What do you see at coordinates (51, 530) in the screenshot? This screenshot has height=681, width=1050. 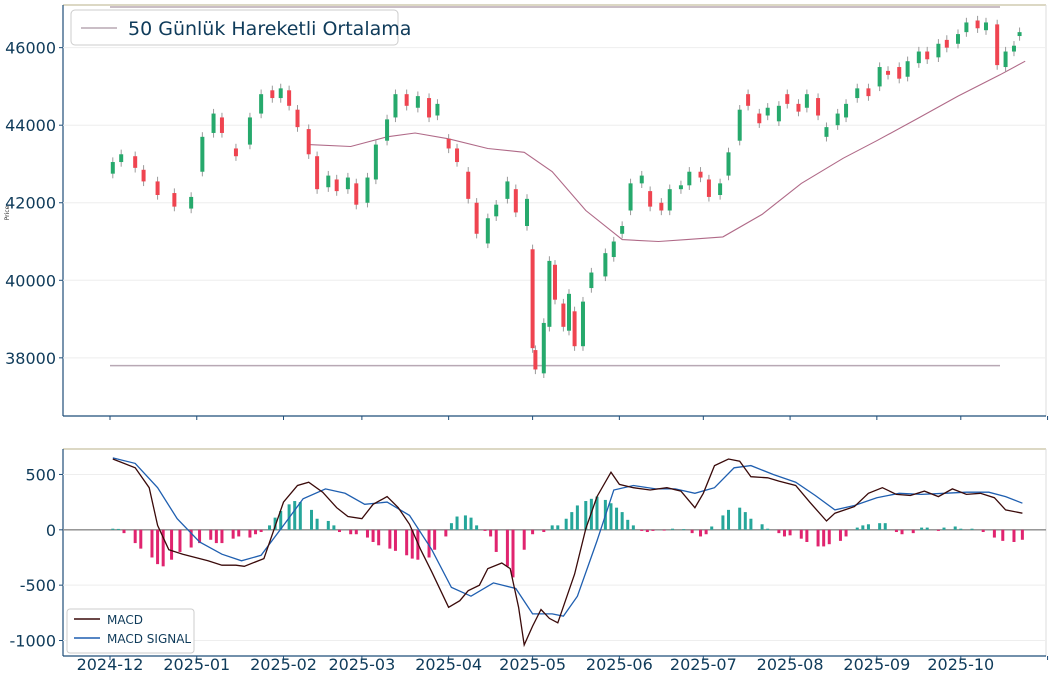 I see `macd-tick-label: 0` at bounding box center [51, 530].